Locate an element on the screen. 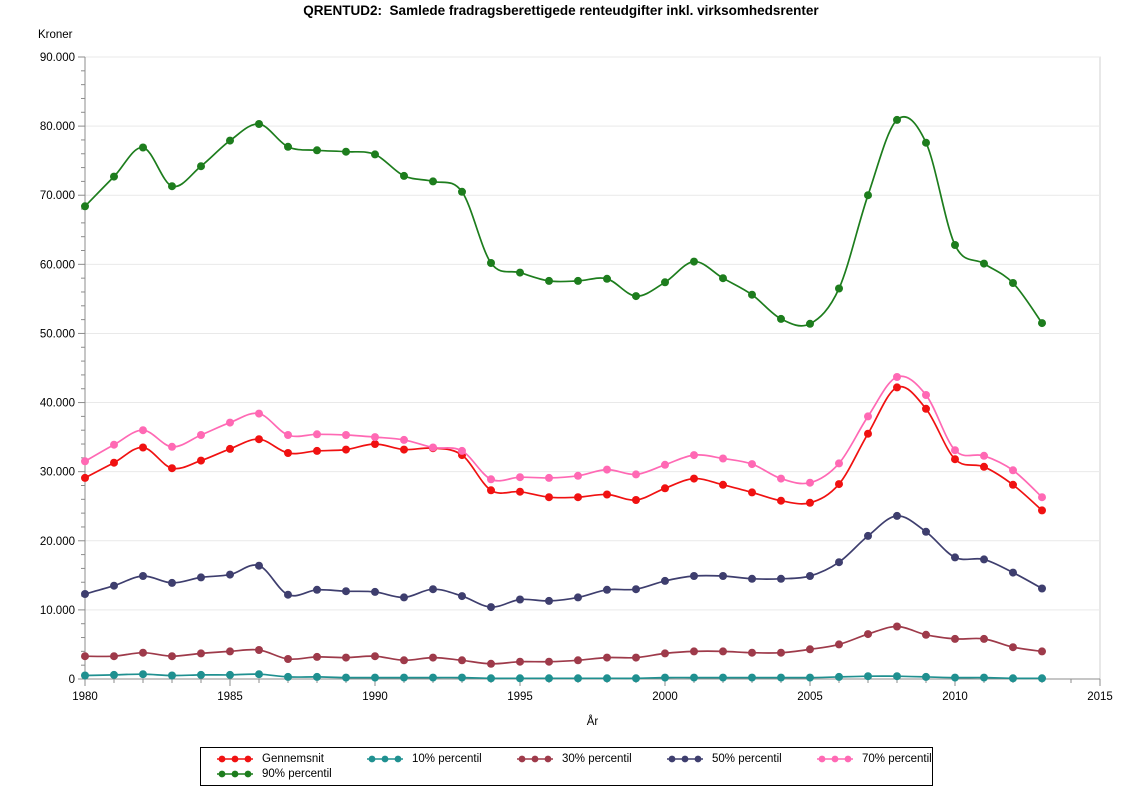 The image size is (1122, 793). legend-item-30-percentil: 30% percentil is located at coordinates (590, 759).